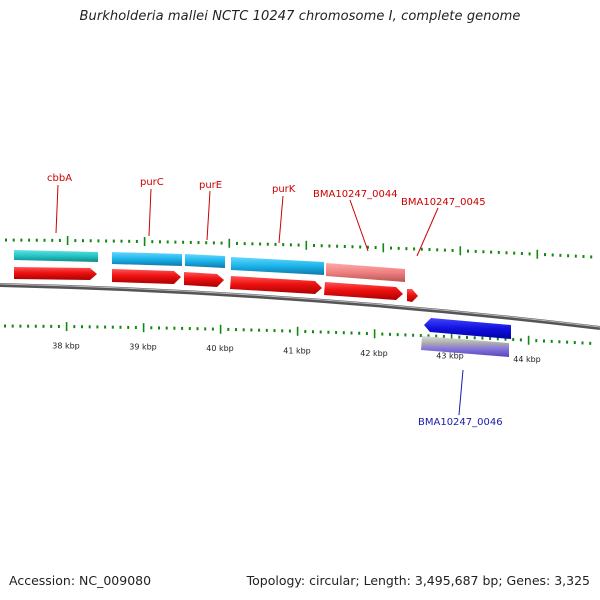 The height and width of the screenshot is (600, 600). I want to click on gene-label-BMA10247_0045: BMA10247_0045, so click(443, 202).